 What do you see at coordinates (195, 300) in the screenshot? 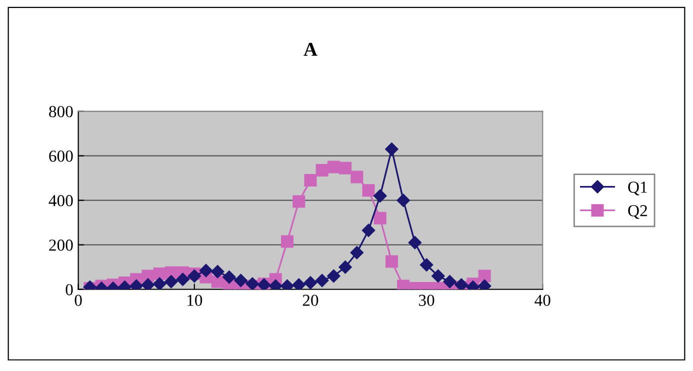
I see `x-tick-label: 10` at bounding box center [195, 300].